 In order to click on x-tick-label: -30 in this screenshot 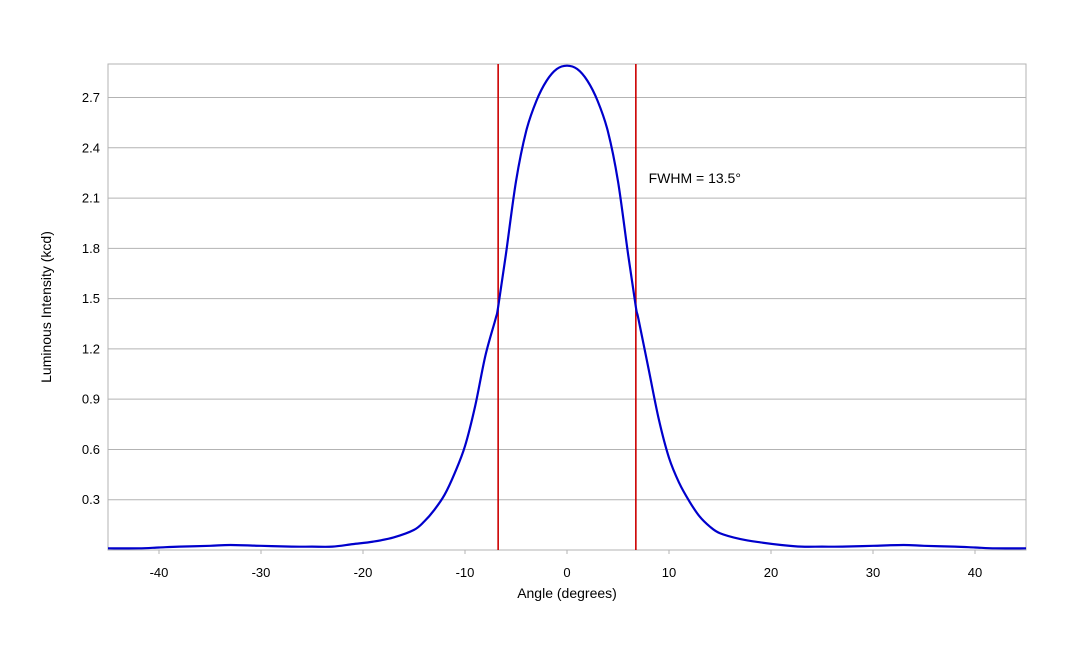, I will do `click(261, 572)`.